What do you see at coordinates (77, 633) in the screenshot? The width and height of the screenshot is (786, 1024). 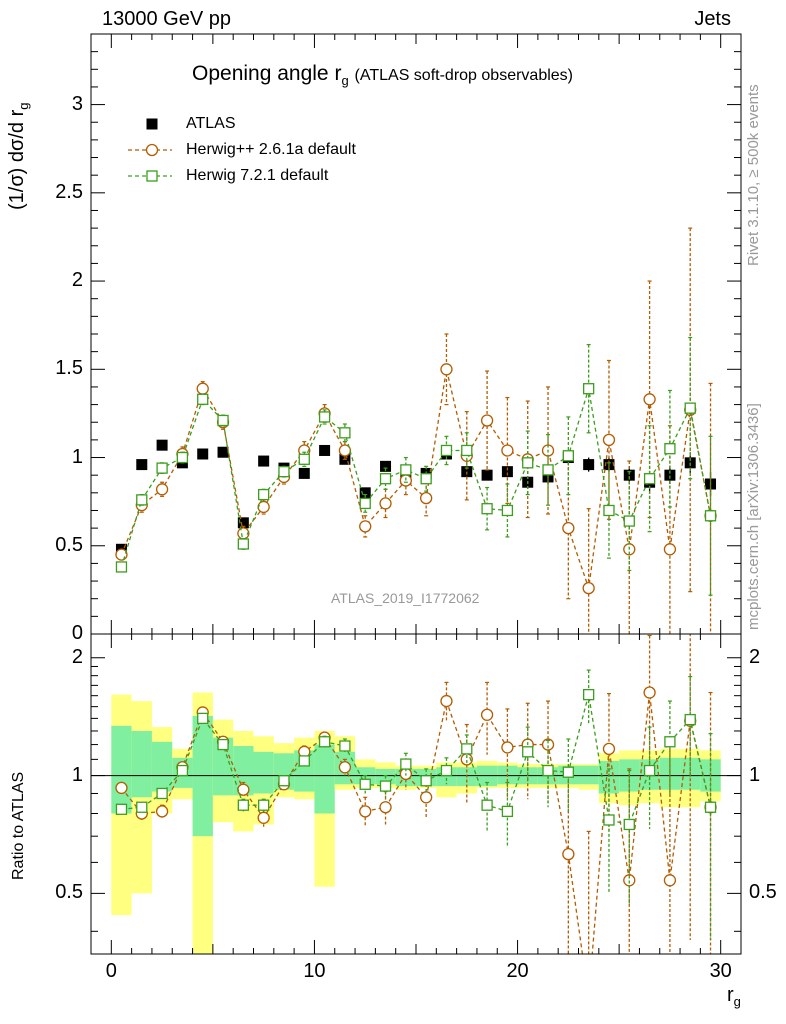 I see `main-ytick-label-0: 0` at bounding box center [77, 633].